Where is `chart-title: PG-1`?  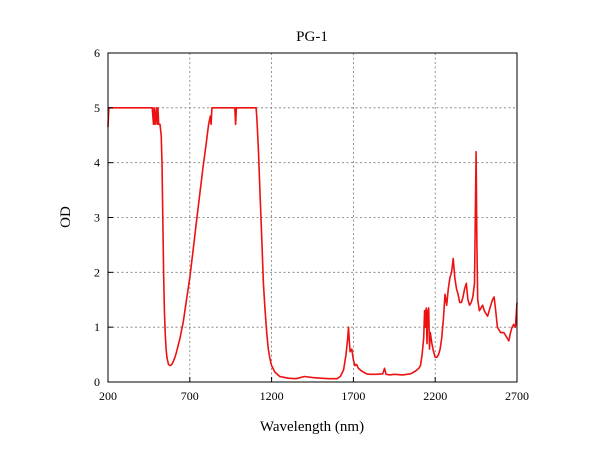 chart-title: PG-1 is located at coordinates (312, 37).